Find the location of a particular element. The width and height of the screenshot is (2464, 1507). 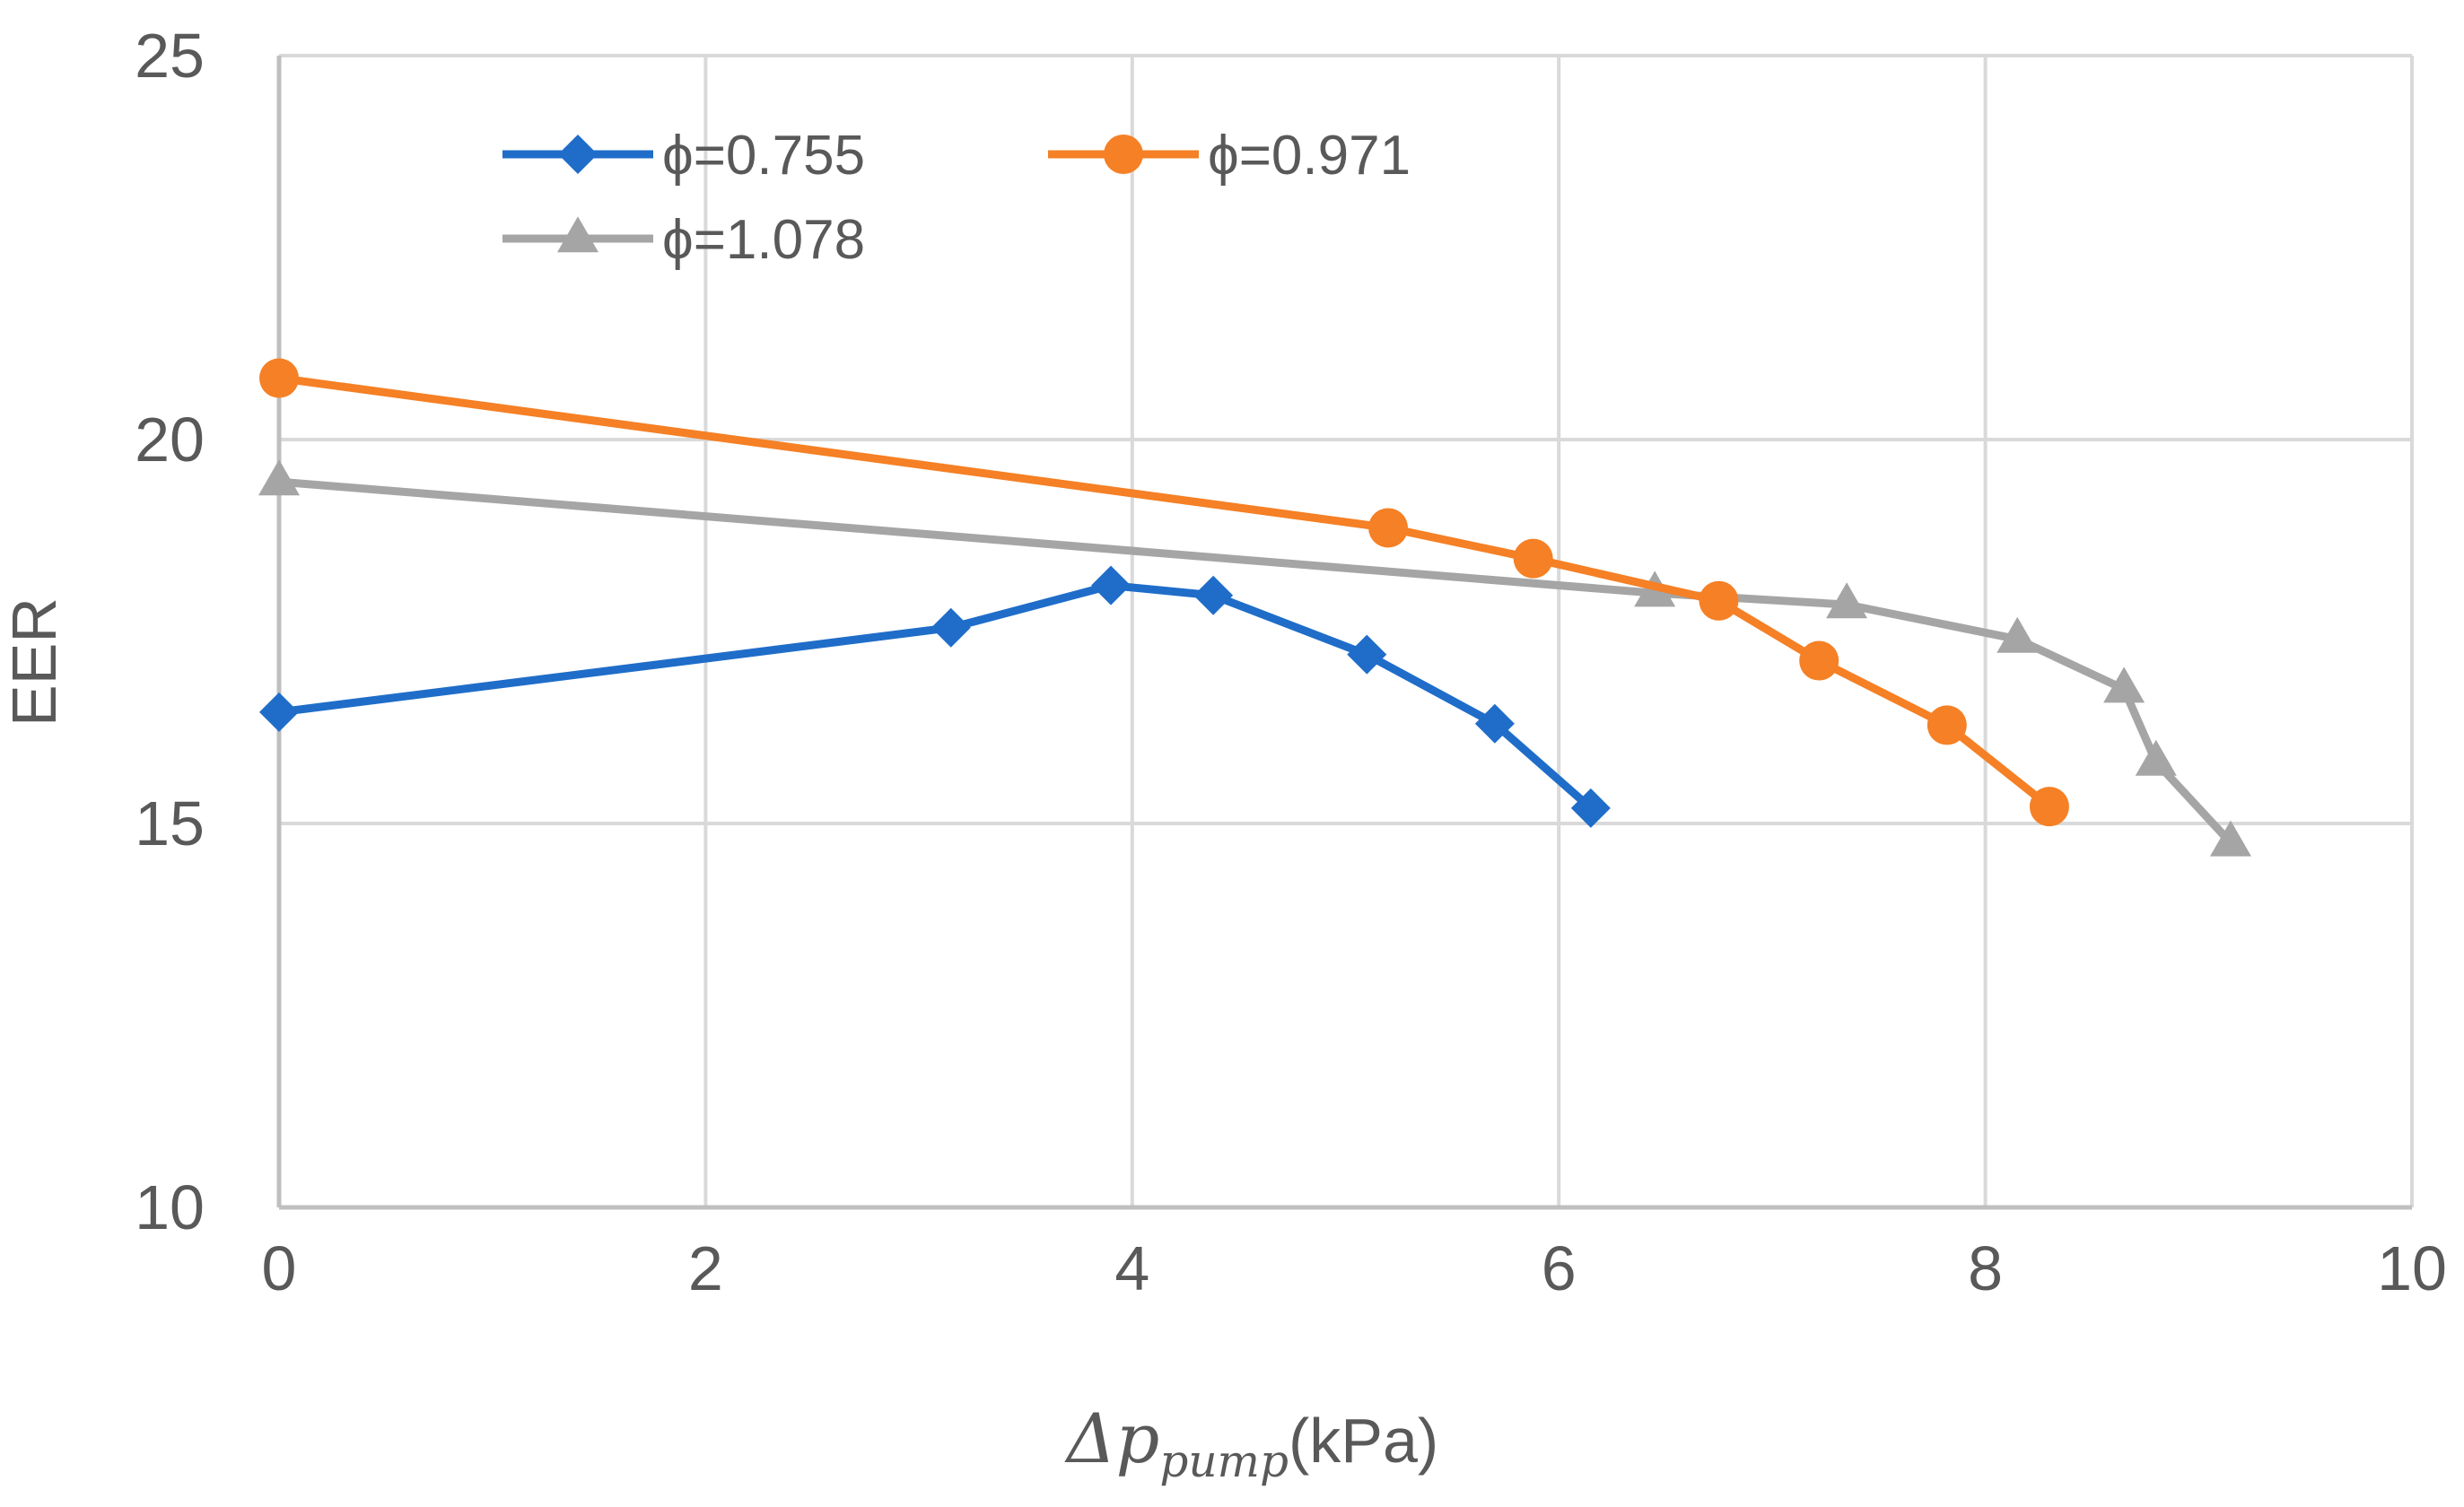

legend-entry: ϕ=0.971 is located at coordinates (1229, 156).